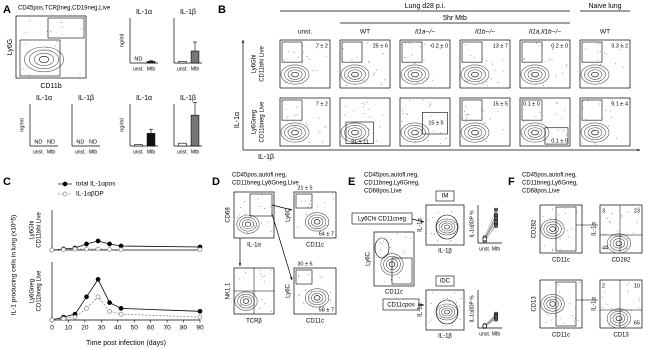 This screenshot has width=650, height=350. I want to click on y-axis-label: IL-1αβDP %, so click(472, 224).